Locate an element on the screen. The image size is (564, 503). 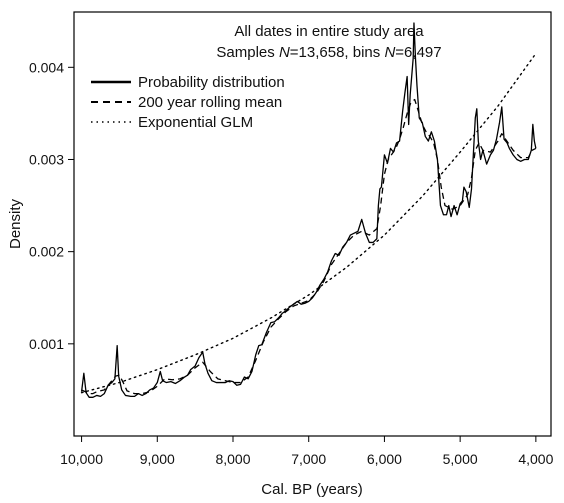
subtitle-n1-value: =13,658 is located at coordinates (317, 52).